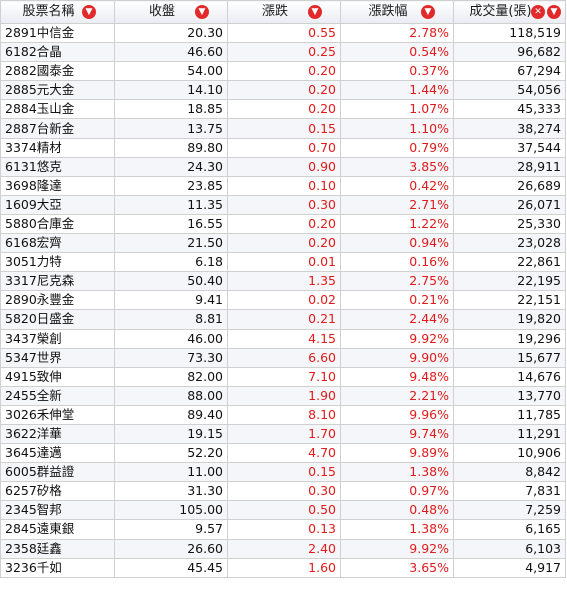 The image size is (567, 600). I want to click on stock-name-cell: 2891中信金, so click(57, 33).